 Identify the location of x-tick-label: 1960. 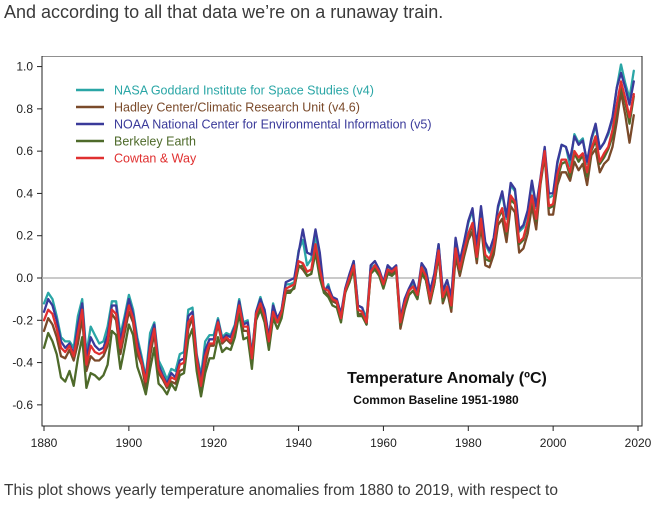
(383, 443).